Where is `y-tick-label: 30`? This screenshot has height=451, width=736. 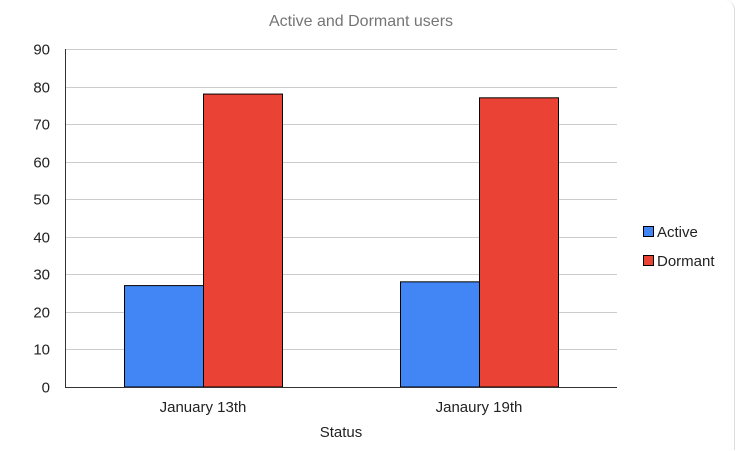
y-tick-label: 30 is located at coordinates (41, 275).